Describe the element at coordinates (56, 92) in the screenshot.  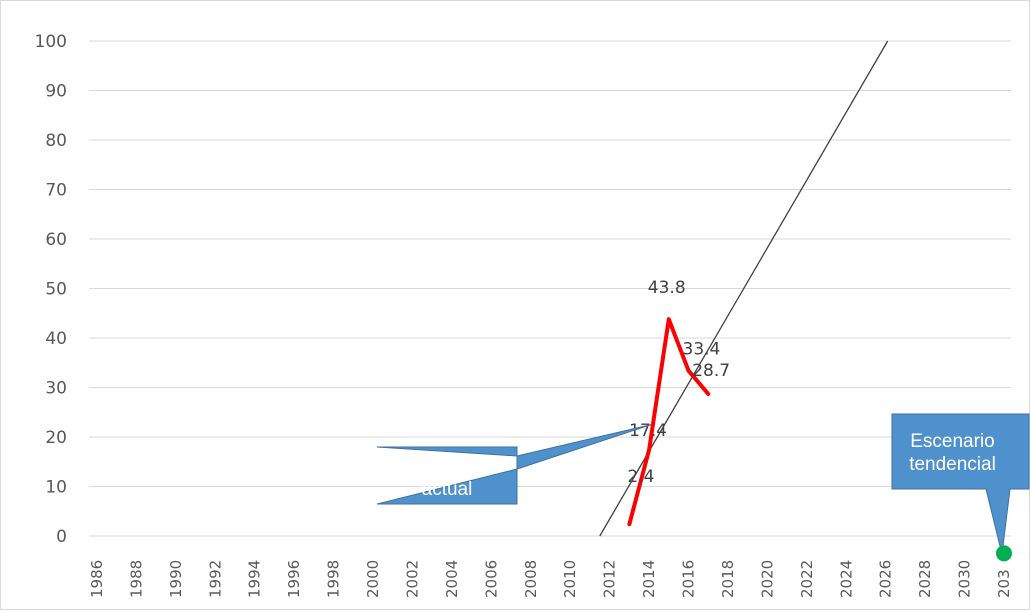
I see `y-tick-label: 90` at that location.